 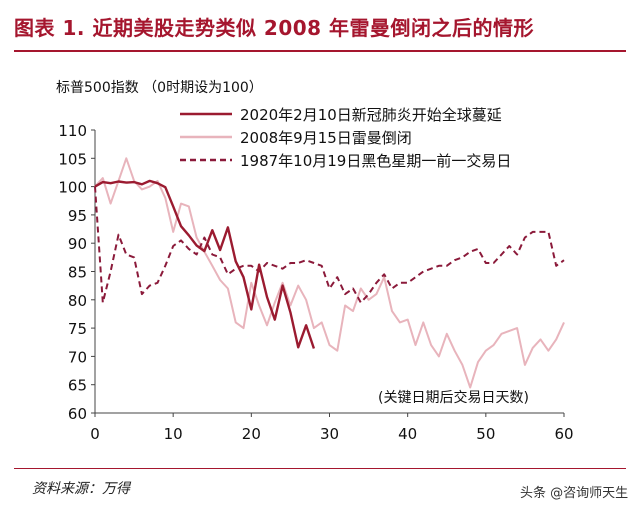 What do you see at coordinates (371, 115) in the screenshot?
I see `legend-label-1: 2020年2月10日新冠肺炎开始全球蔓延` at bounding box center [371, 115].